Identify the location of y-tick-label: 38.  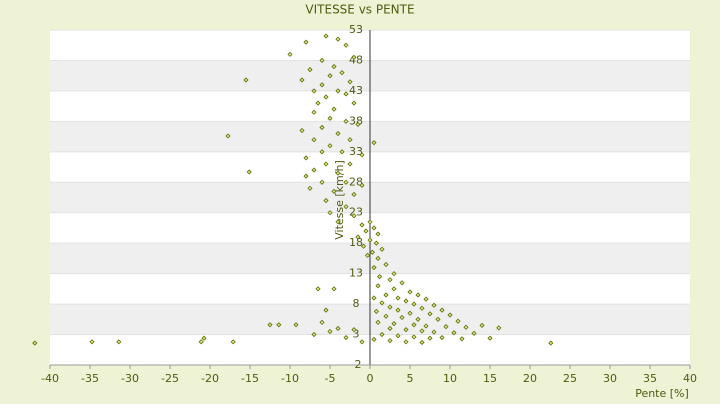
(356, 120).